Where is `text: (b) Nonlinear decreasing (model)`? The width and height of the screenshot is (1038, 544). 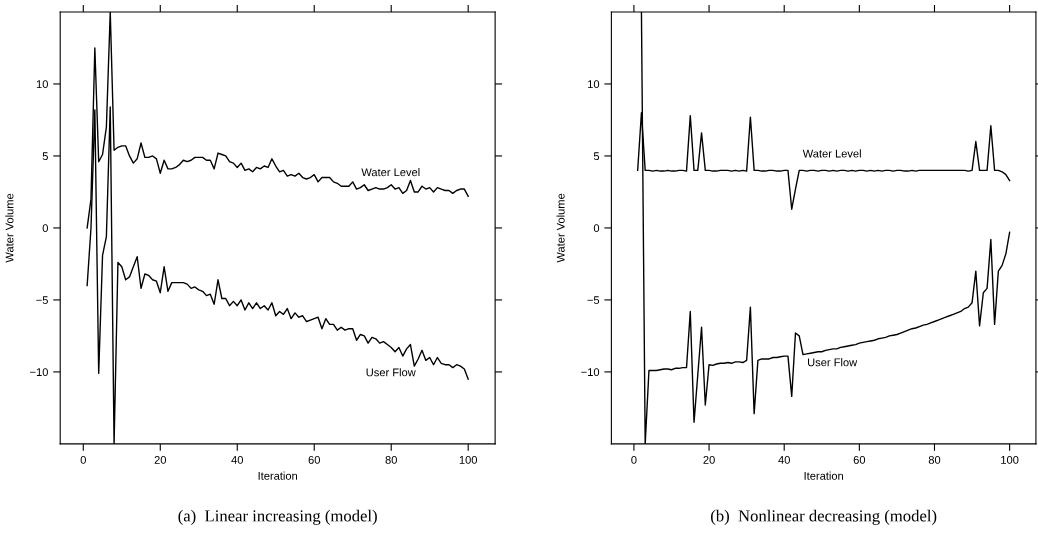 text: (b) Nonlinear decreasing (model) is located at coordinates (824, 517).